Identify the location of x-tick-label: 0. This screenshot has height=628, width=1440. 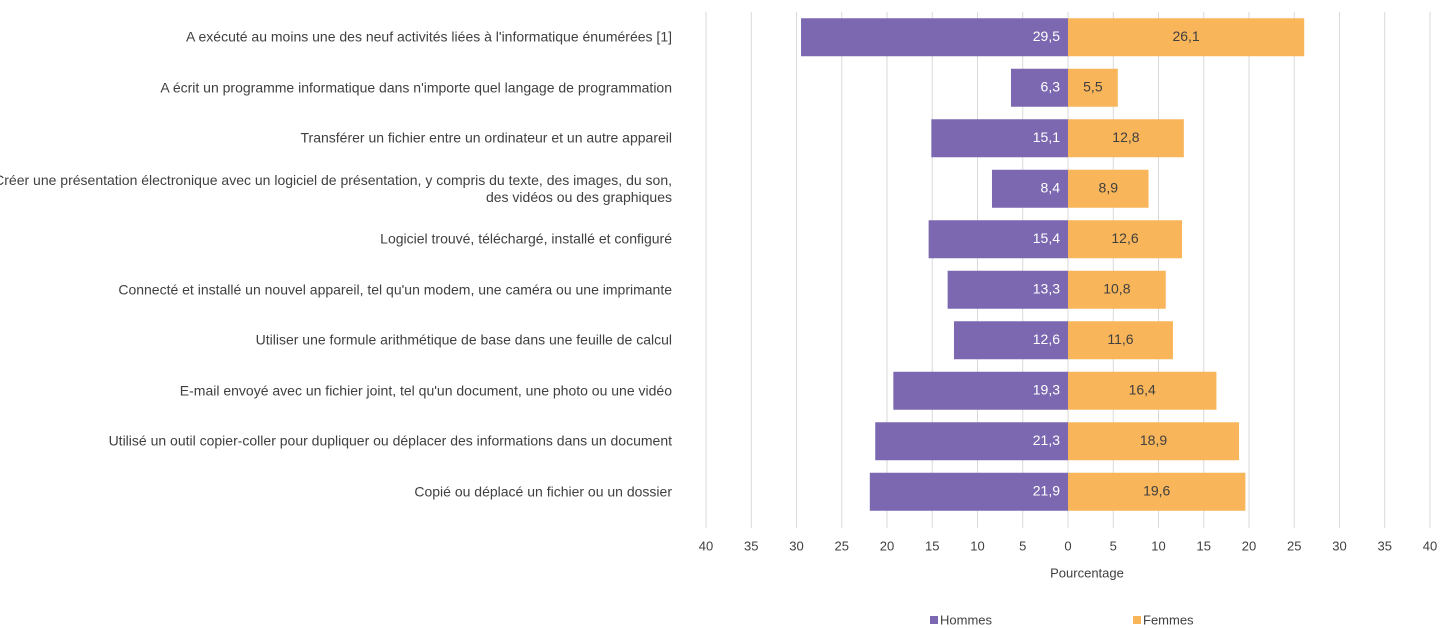
(1067, 545).